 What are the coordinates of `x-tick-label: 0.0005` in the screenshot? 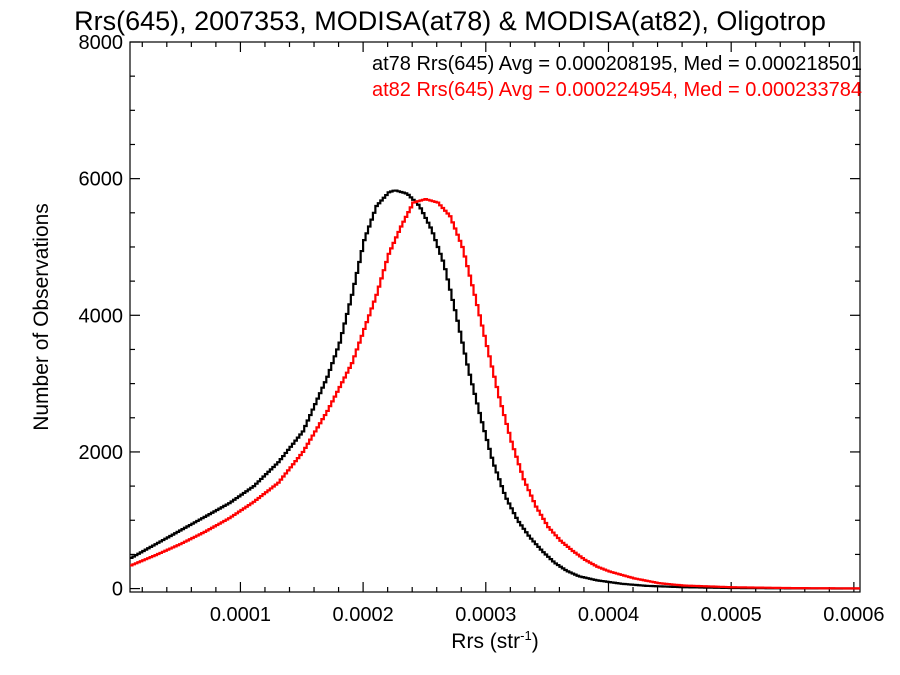 It's located at (731, 615).